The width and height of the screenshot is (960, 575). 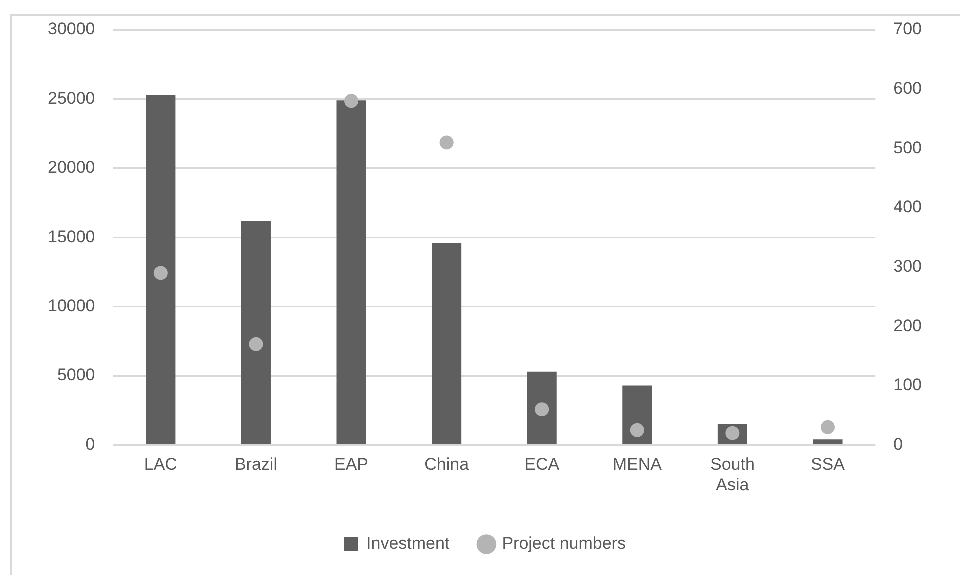 What do you see at coordinates (161, 464) in the screenshot?
I see `x-tick-label: LAC` at bounding box center [161, 464].